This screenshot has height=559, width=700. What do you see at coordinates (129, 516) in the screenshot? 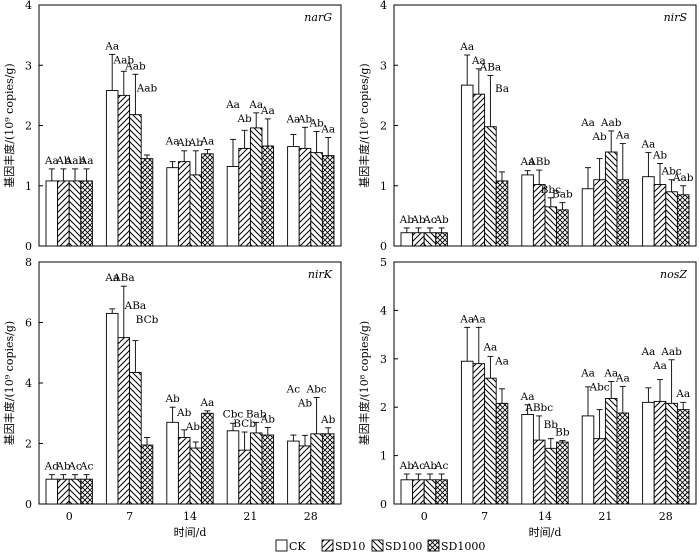
I see `x-tick-label: 7` at bounding box center [129, 516].